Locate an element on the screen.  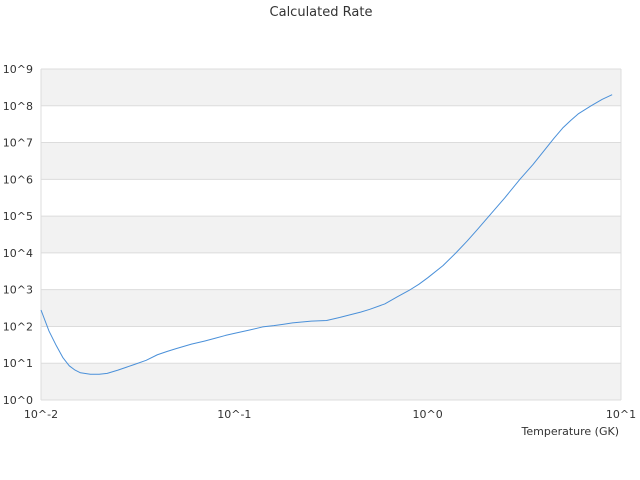
y-axis-ticks: 10^0 10^1 10^2 10^3 10^4 10^5 10^6 10^7 10^8 10^9 is located at coordinates (18, 235).